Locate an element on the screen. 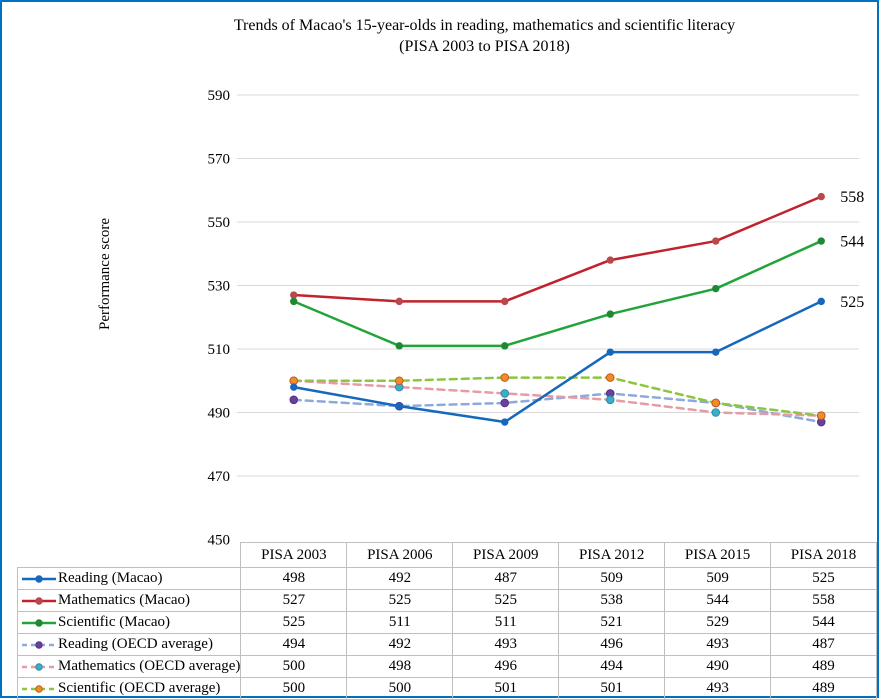 This screenshot has width=879, height=700. legend-item-reading-macao: Reading (Macao) is located at coordinates (129, 578).